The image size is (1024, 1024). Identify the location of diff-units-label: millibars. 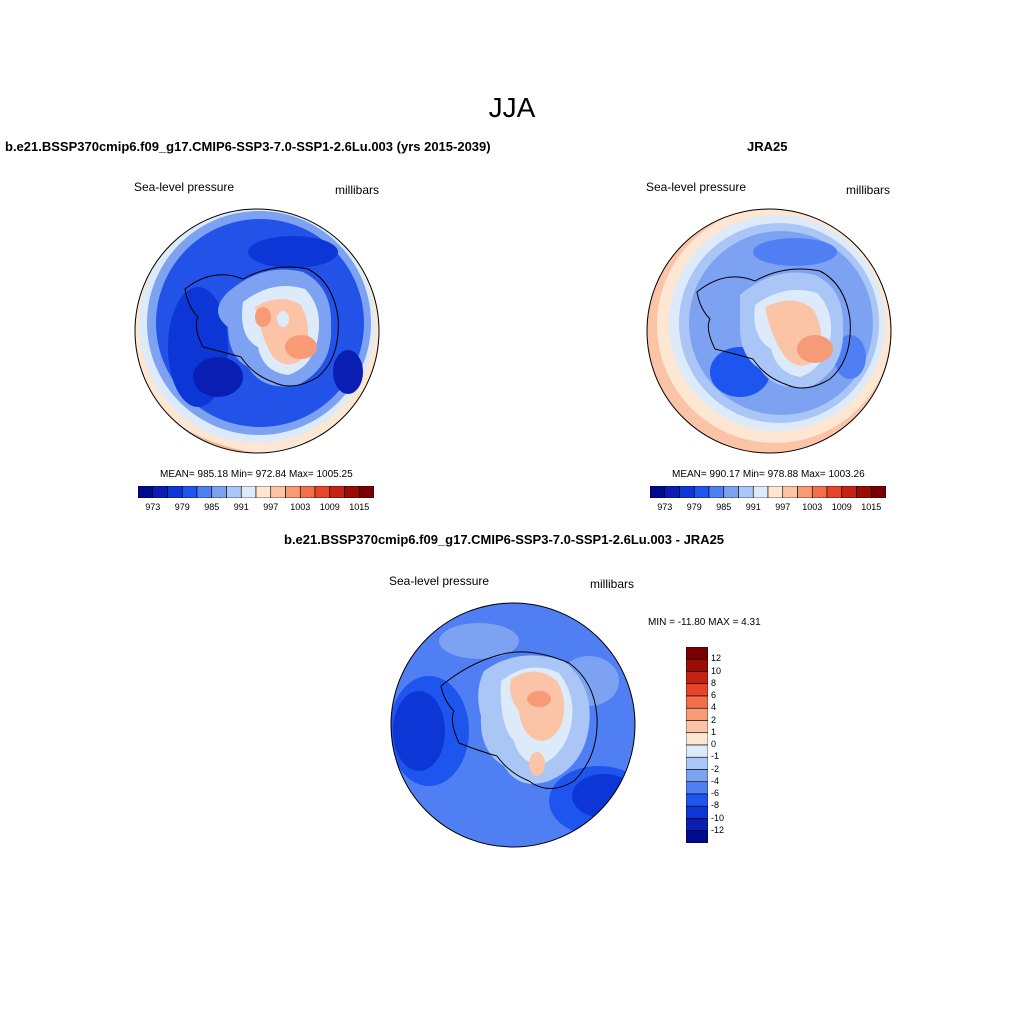
(612, 584).